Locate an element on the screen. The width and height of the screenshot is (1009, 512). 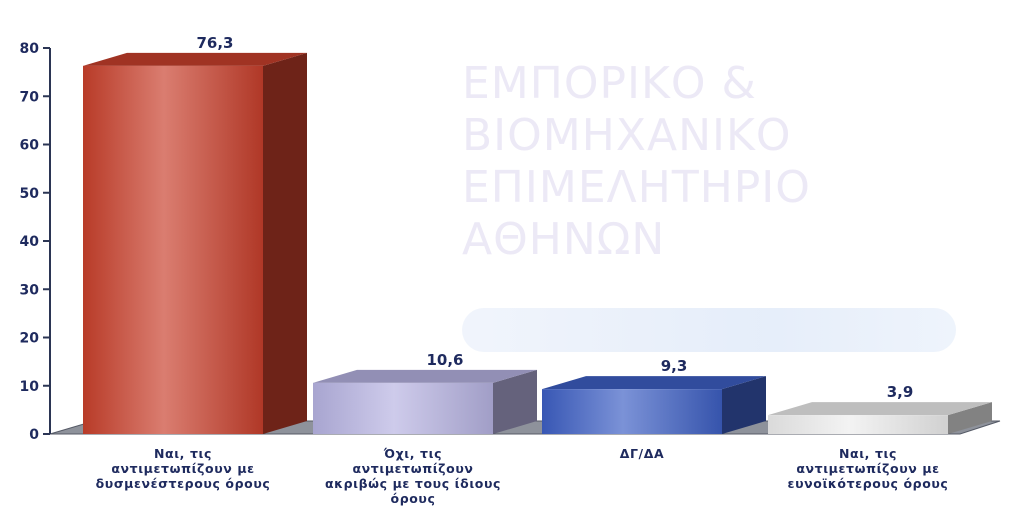
x-tick-label-line: δυσμενέστερους όρους is located at coordinates (183, 483).